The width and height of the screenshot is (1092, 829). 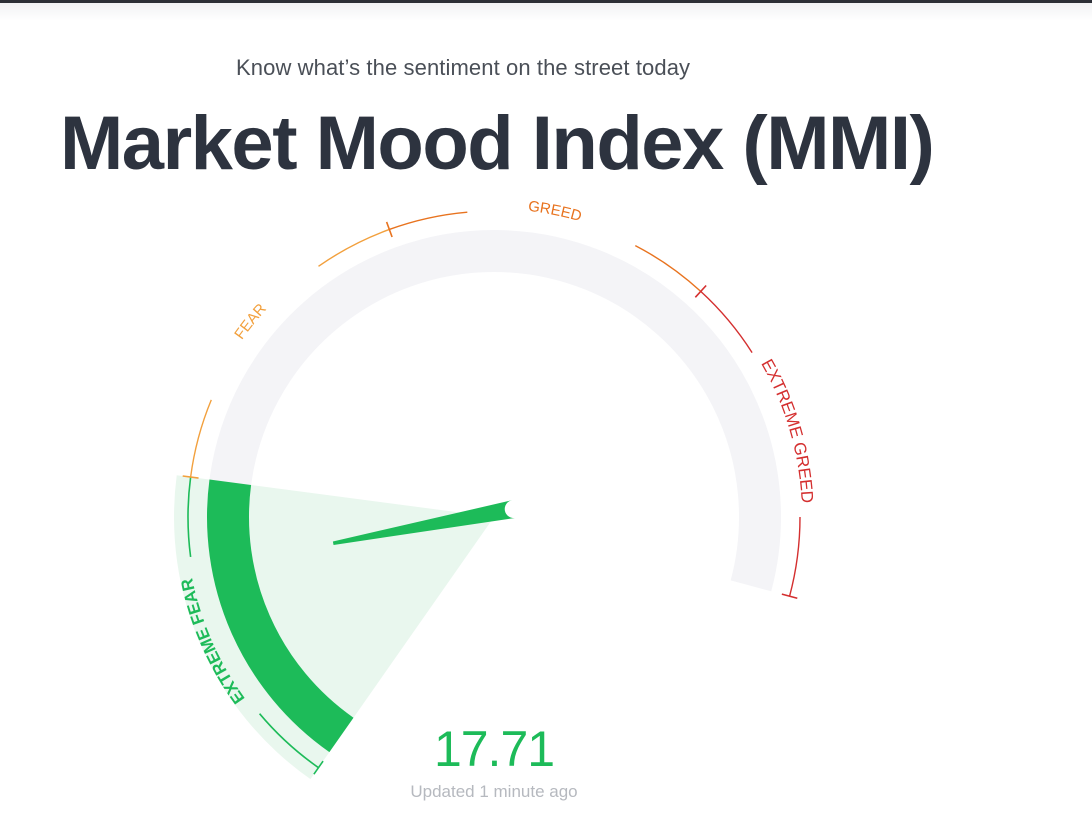 I want to click on page-title: Market Mood Index (MMI), so click(x=497, y=143).